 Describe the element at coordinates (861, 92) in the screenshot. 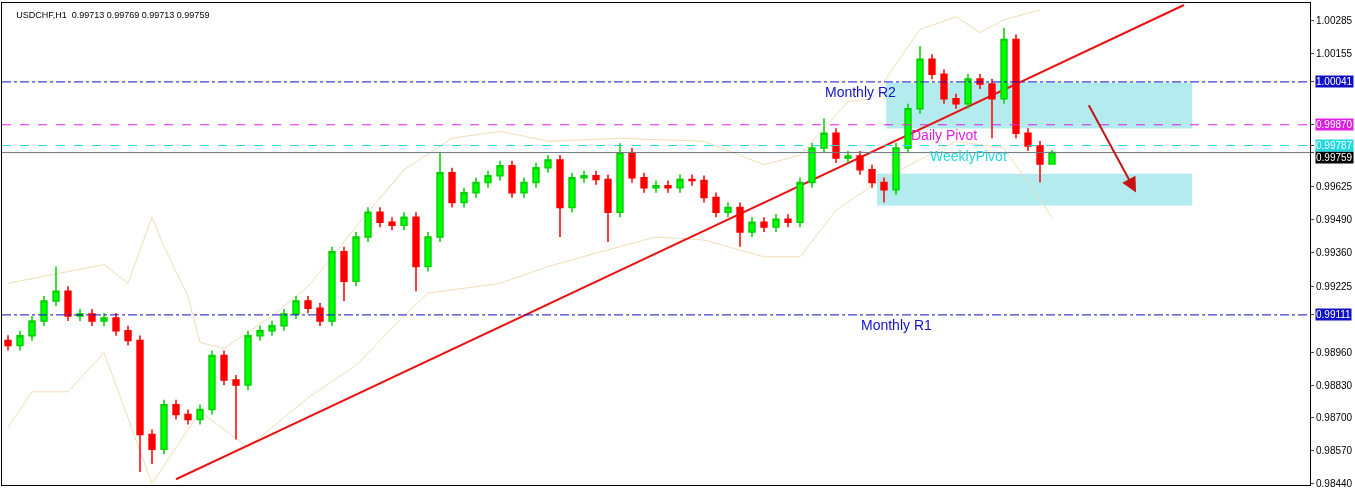

I see `ref-line-label: Monthly R2` at that location.